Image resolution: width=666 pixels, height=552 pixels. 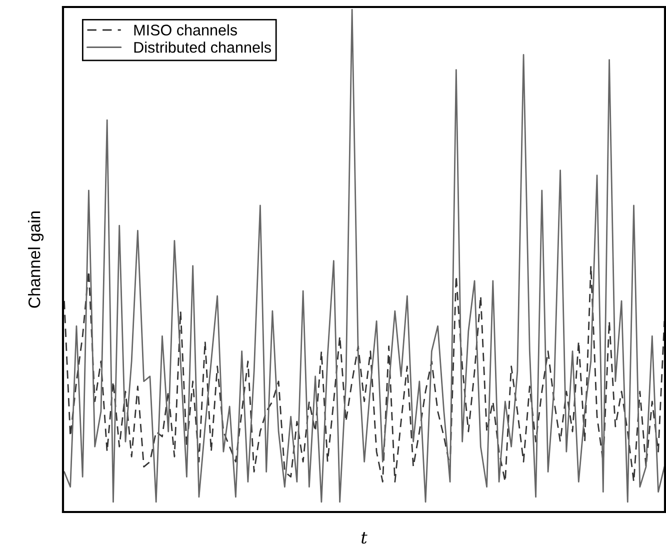 I want to click on legend-label: Distributed channels, so click(x=202, y=47).